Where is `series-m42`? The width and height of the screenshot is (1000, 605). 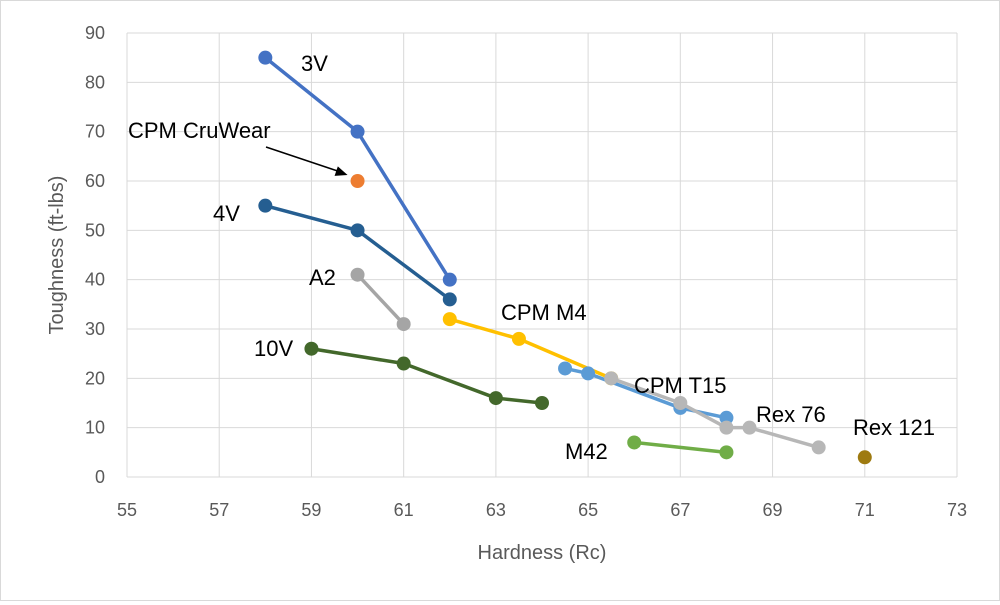 series-m42 is located at coordinates (680, 447).